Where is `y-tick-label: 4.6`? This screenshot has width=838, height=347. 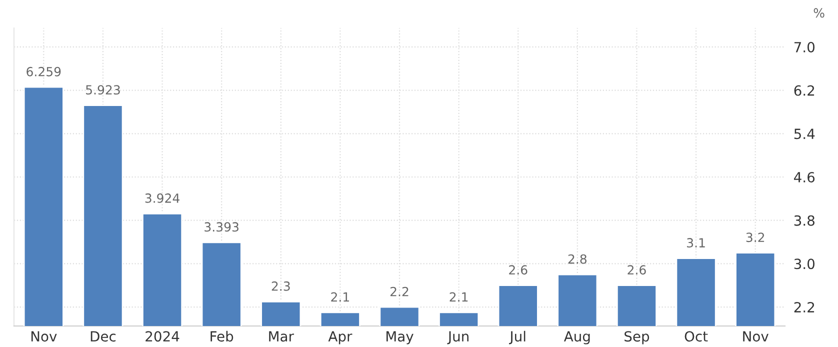
y-tick-label: 4.6 is located at coordinates (804, 177).